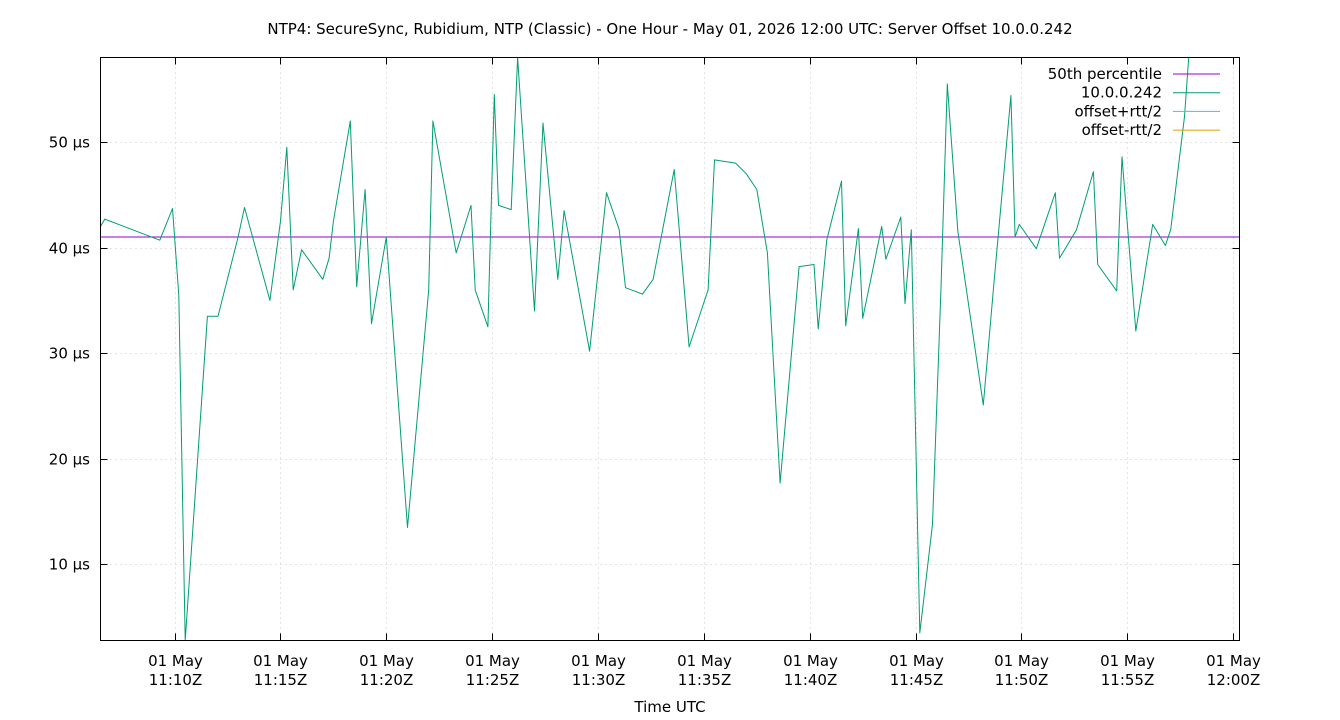  What do you see at coordinates (705, 680) in the screenshot?
I see `x-tick-label-time: 11:35Z` at bounding box center [705, 680].